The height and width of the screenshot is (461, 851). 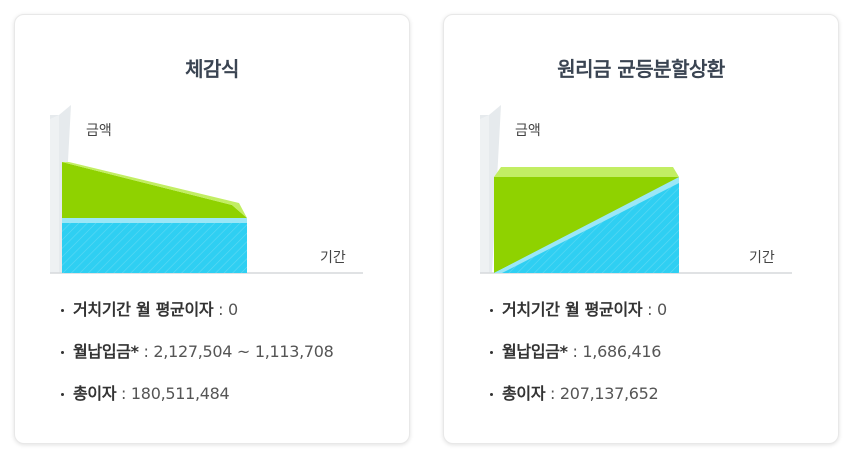 I want to click on interest-area-top, so click(x=586, y=172).